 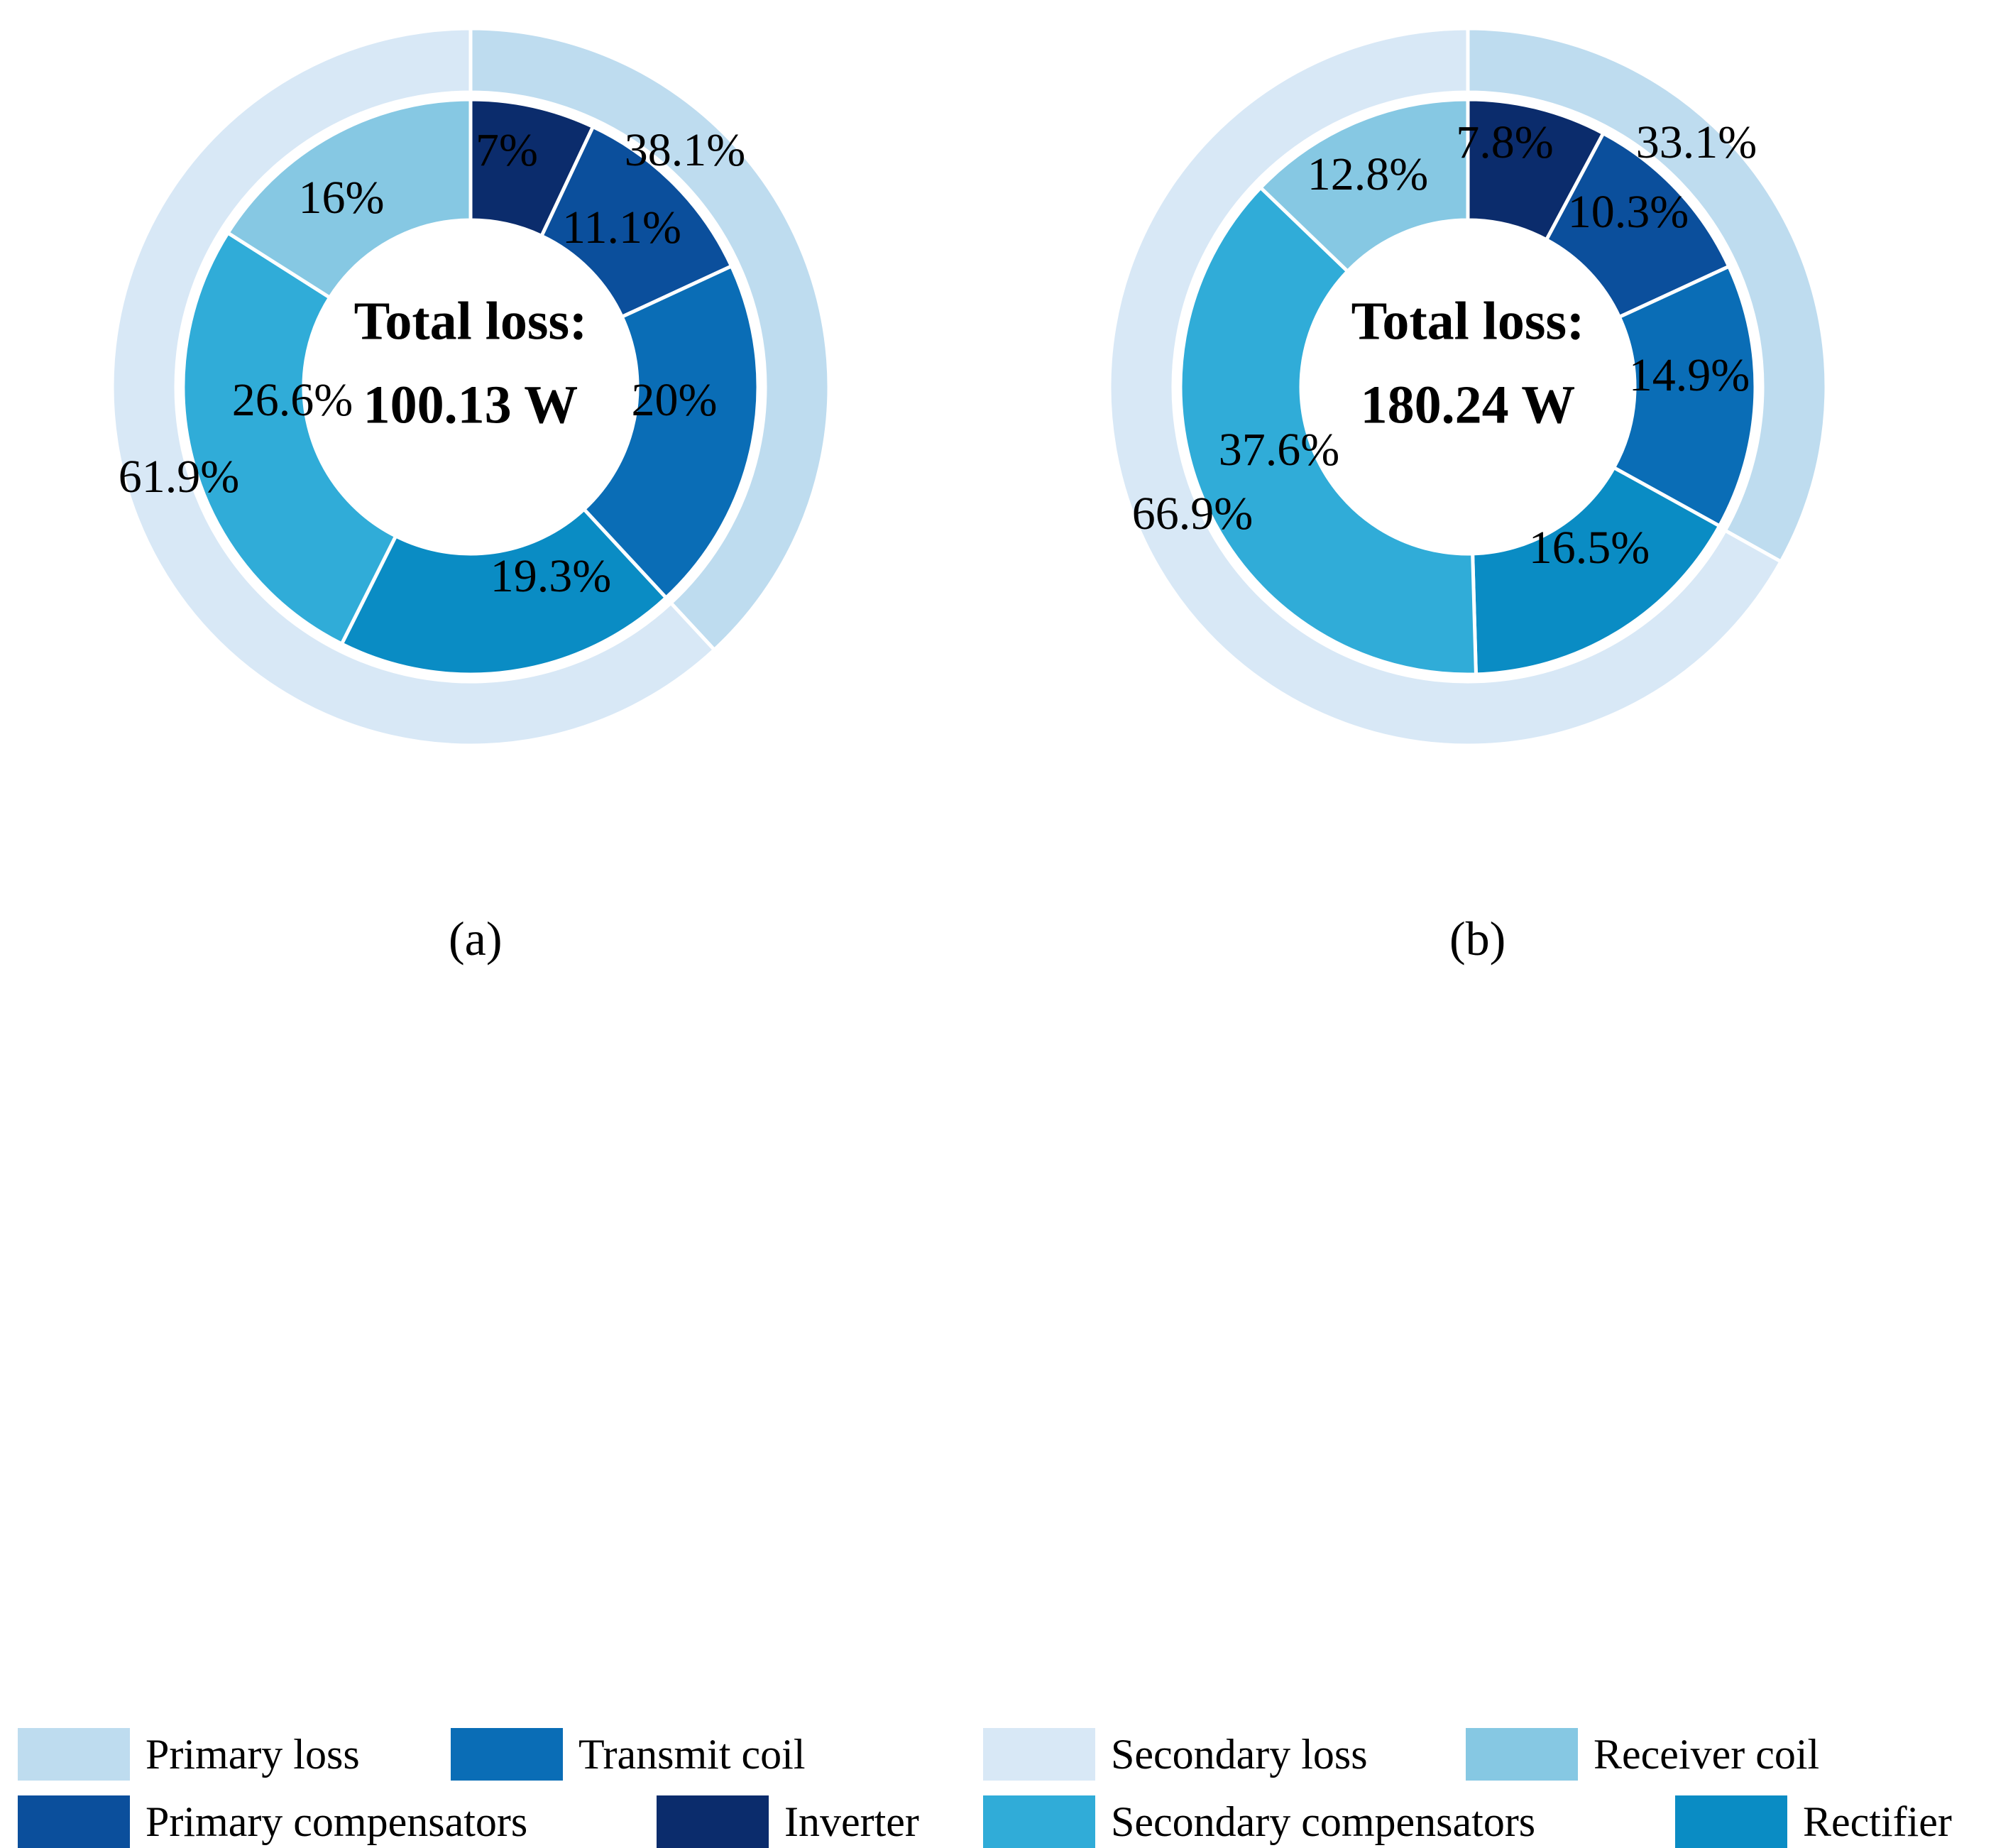 What do you see at coordinates (685, 150) in the screenshot?
I see `data-label-primary-loss: 38.1%` at bounding box center [685, 150].